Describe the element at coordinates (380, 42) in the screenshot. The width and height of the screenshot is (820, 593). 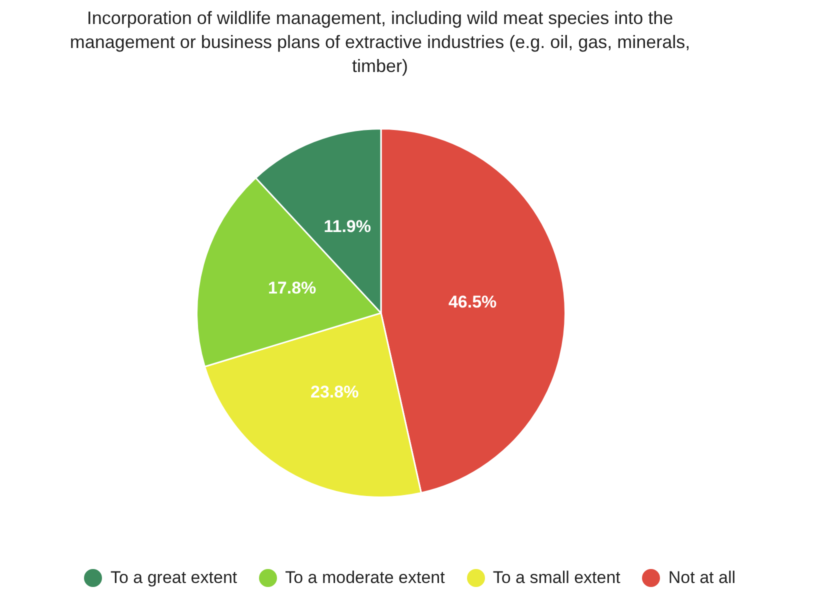
I see `chart-title: Incorporation of wildlife management, including wild meat species into the management or business plans of extractive industries (e.g. oil, gas, minerals, timber)` at that location.